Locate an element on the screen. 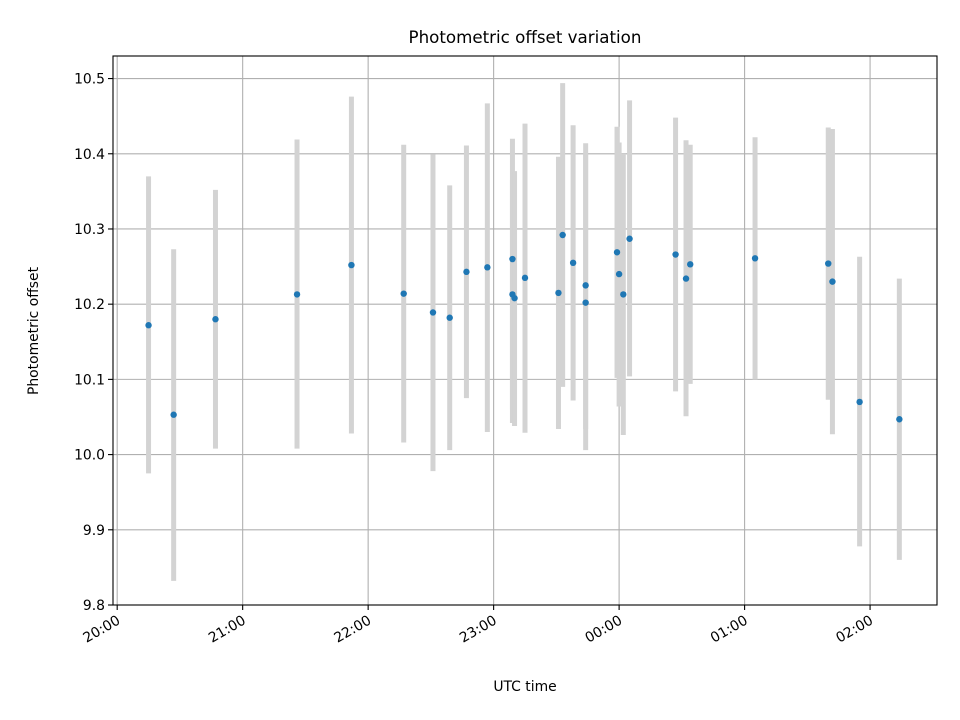 The image size is (960, 720). y-axis-ticks: 9.8 9.9 10.0 10.1 10.2 10.3 10.4 10.5 is located at coordinates (93, 343).